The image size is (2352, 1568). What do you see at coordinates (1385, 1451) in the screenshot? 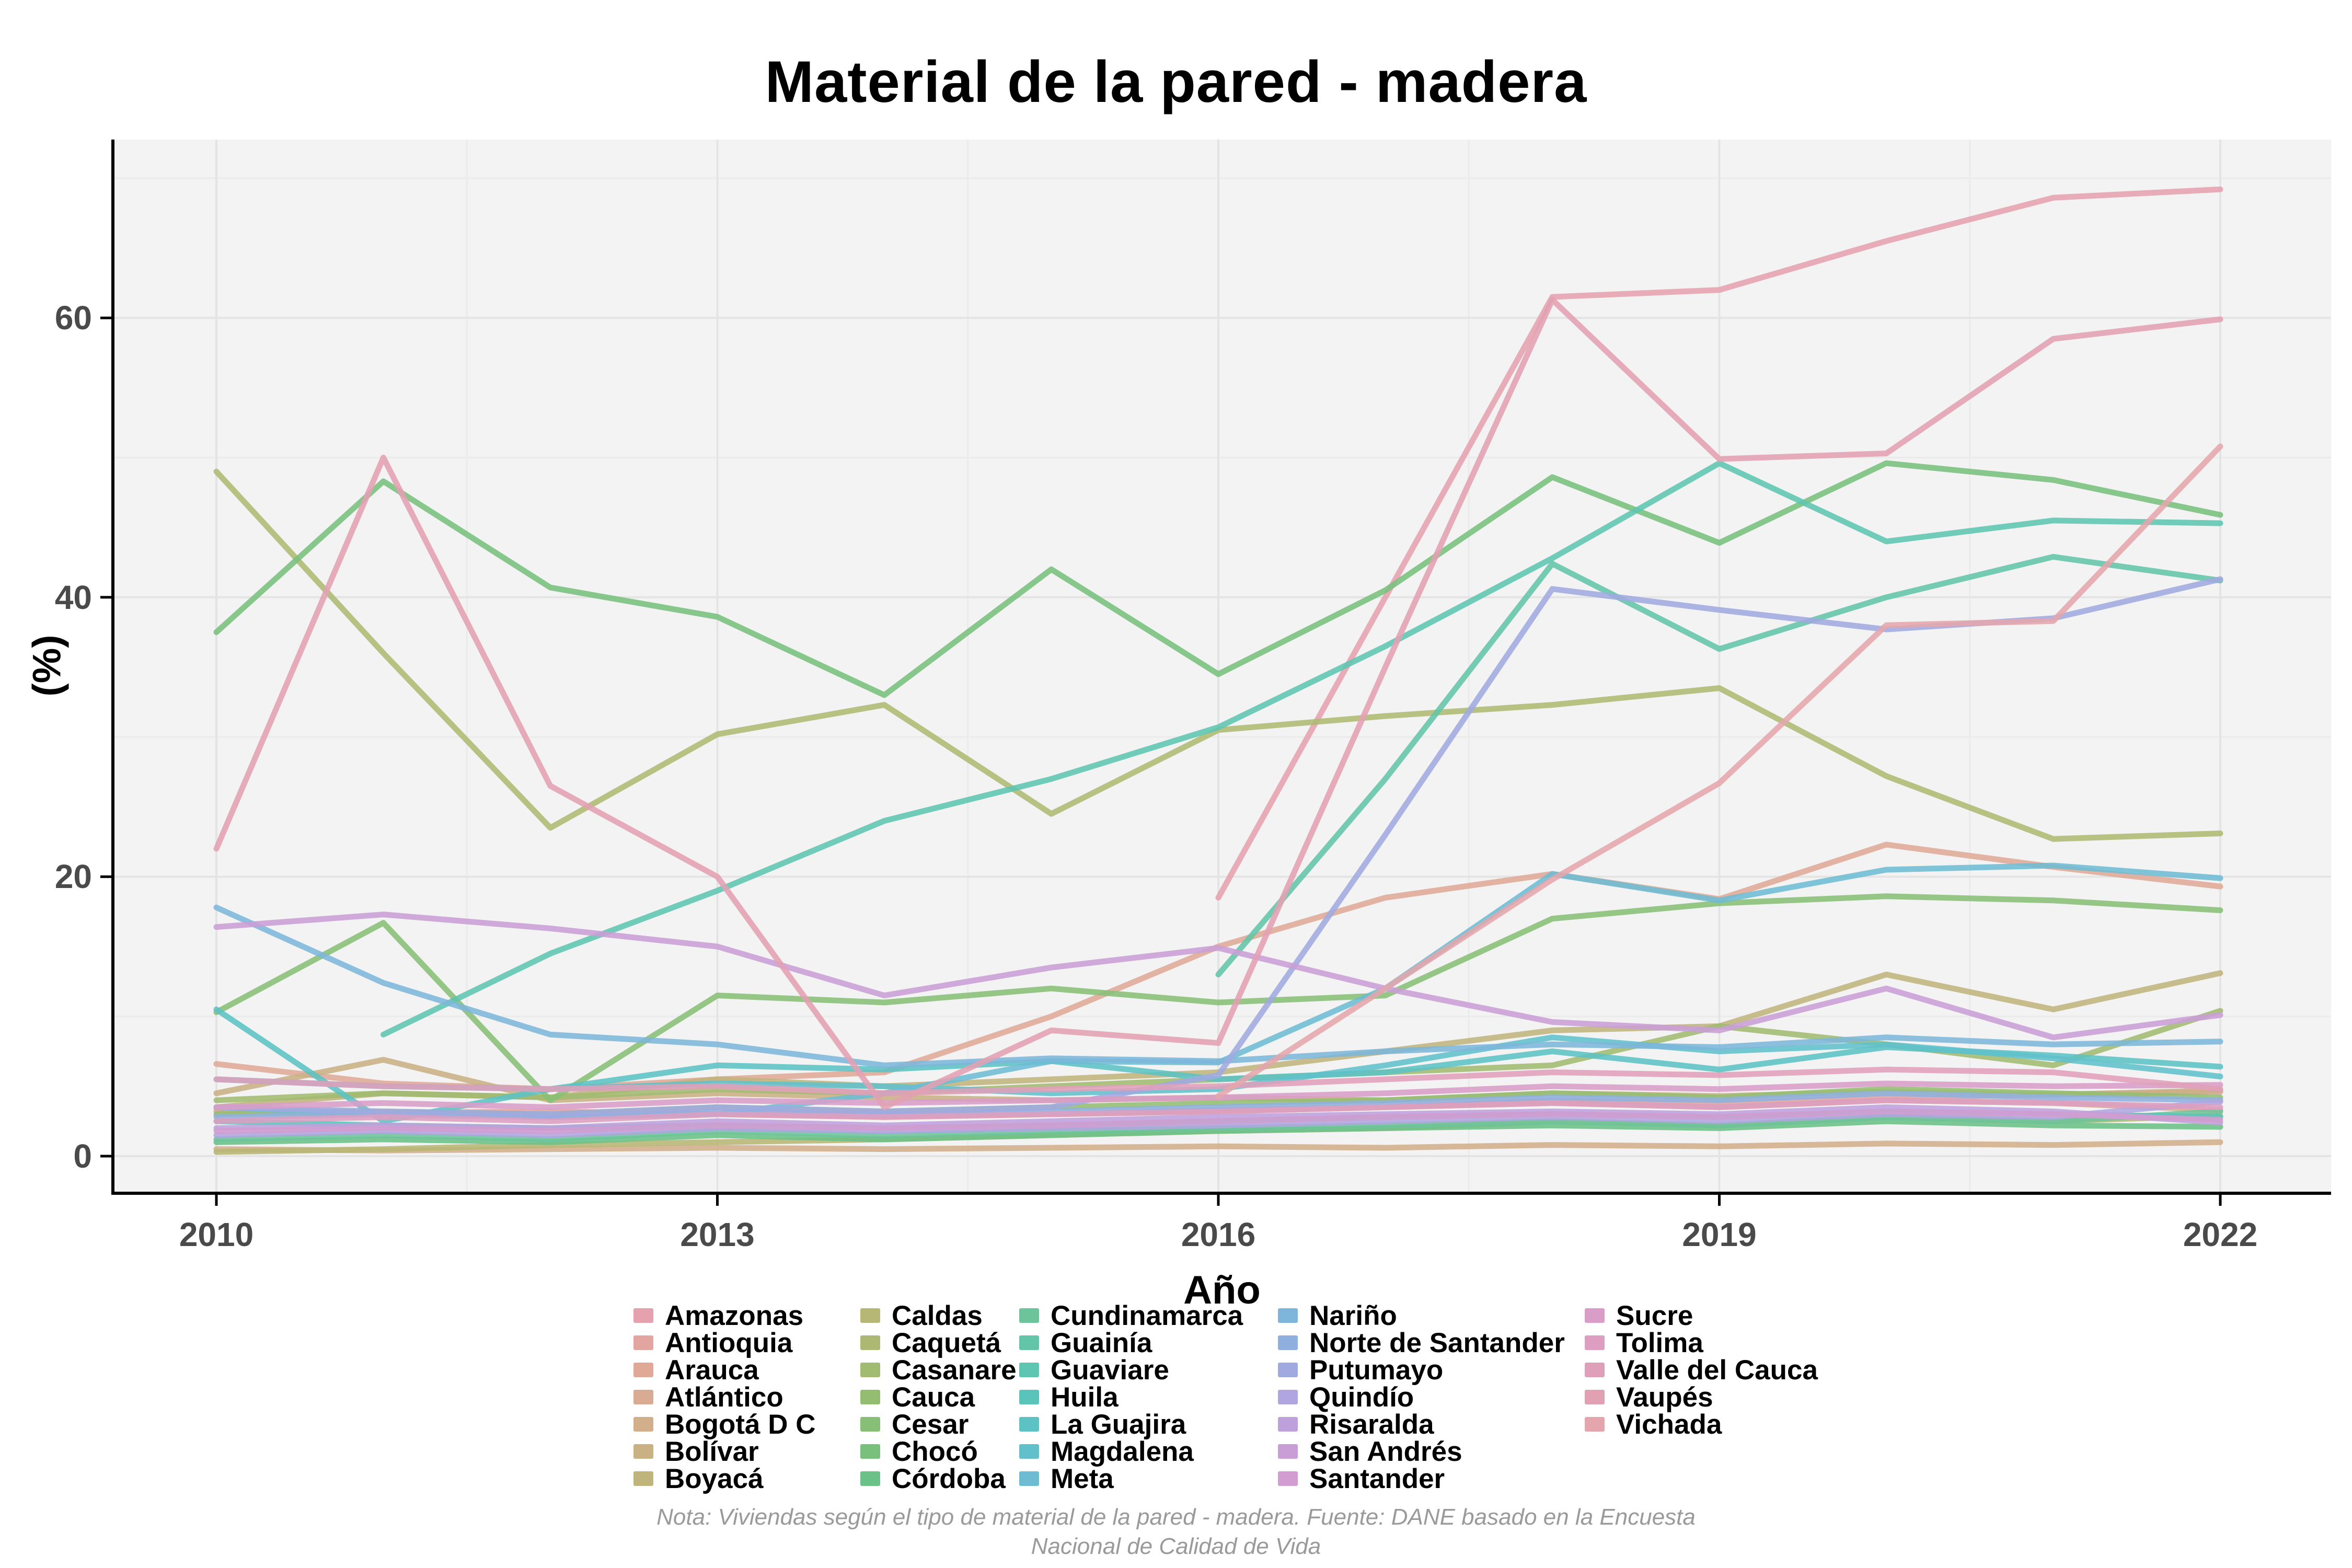
I see `legend-label: San Andrés` at bounding box center [1385, 1451].